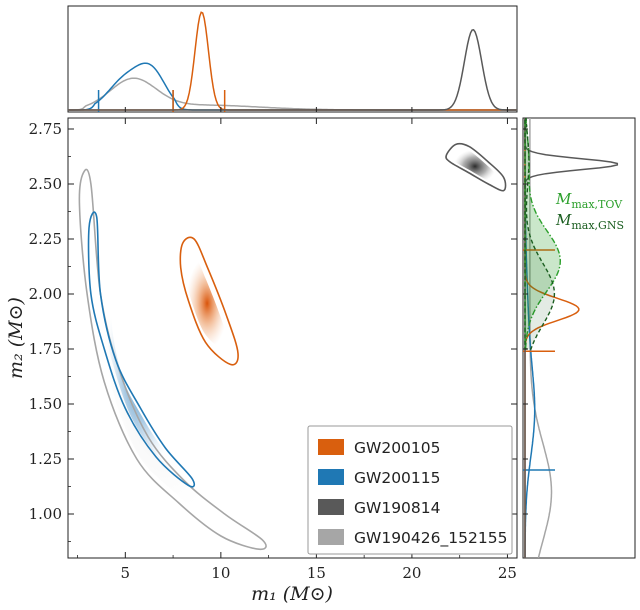  I want to click on y-tick-2-label: 2.00, so click(45, 294).